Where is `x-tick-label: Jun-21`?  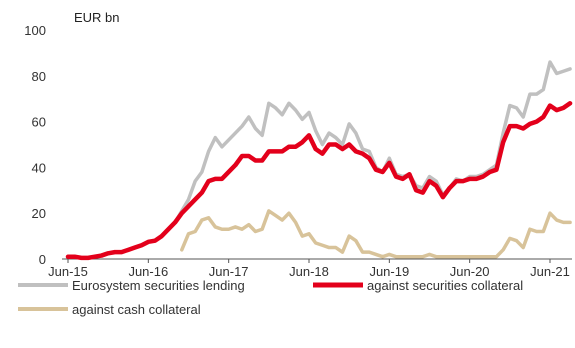
x-tick-label: Jun-21 is located at coordinates (550, 271).